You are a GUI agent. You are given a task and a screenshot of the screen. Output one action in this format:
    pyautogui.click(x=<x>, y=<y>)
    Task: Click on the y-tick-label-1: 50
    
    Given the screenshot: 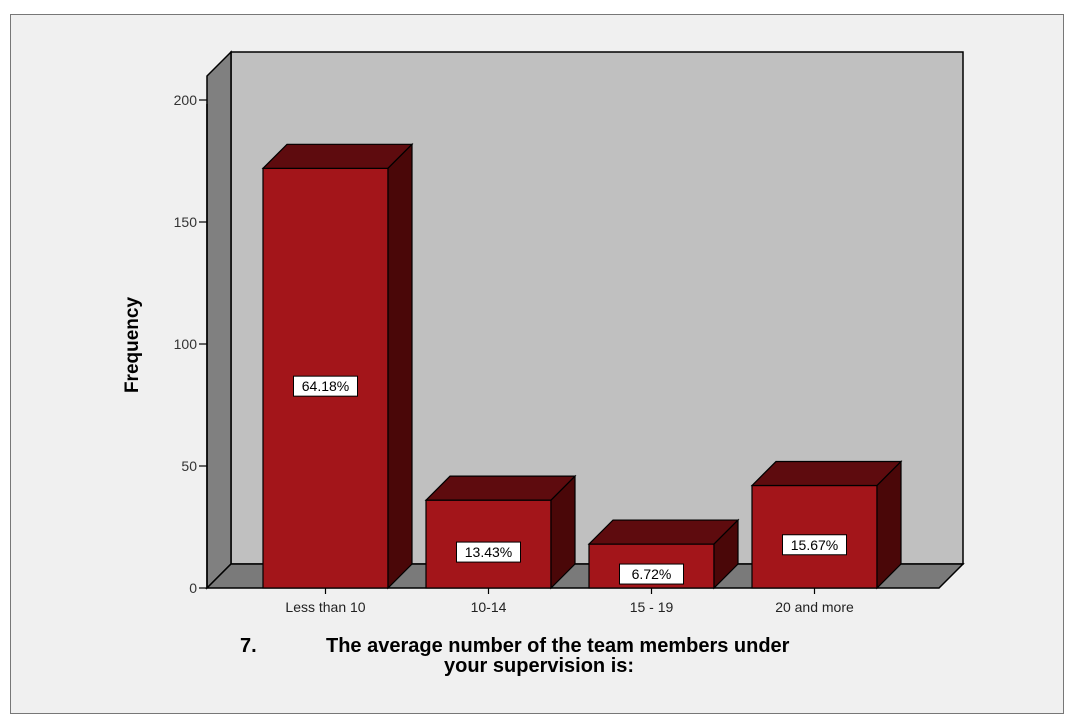 What is the action you would take?
    pyautogui.click(x=189, y=466)
    